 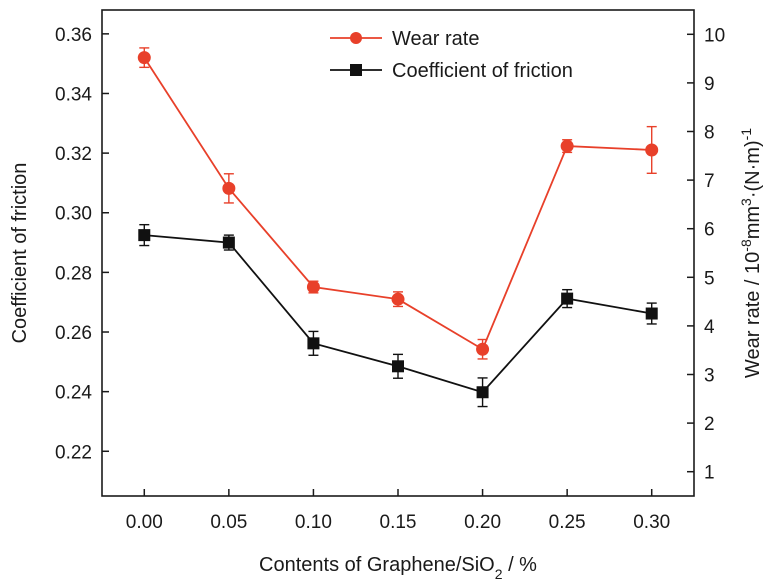 What do you see at coordinates (567, 522) in the screenshot?
I see `x-tick-label: 0.25` at bounding box center [567, 522].